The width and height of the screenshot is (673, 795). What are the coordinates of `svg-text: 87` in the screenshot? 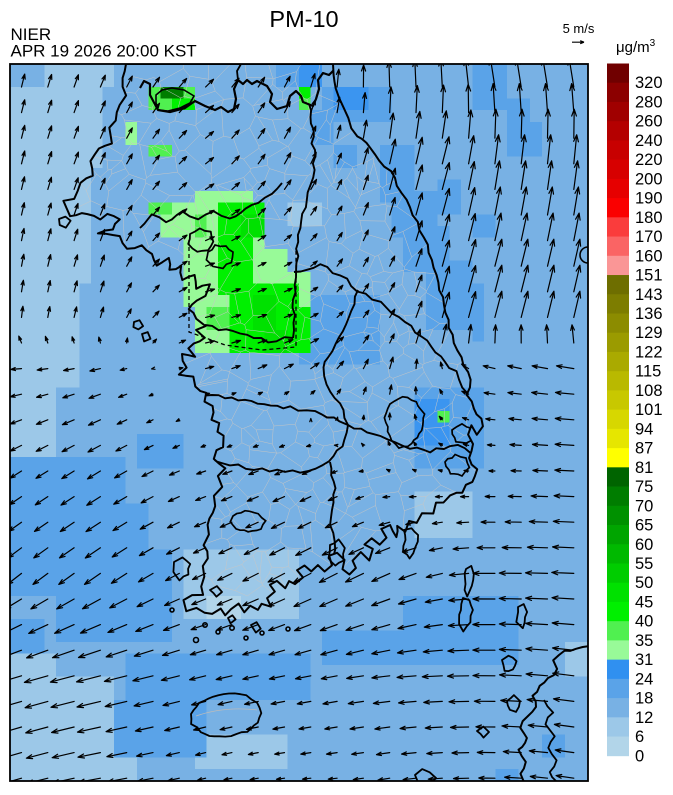 It's located at (644, 449).